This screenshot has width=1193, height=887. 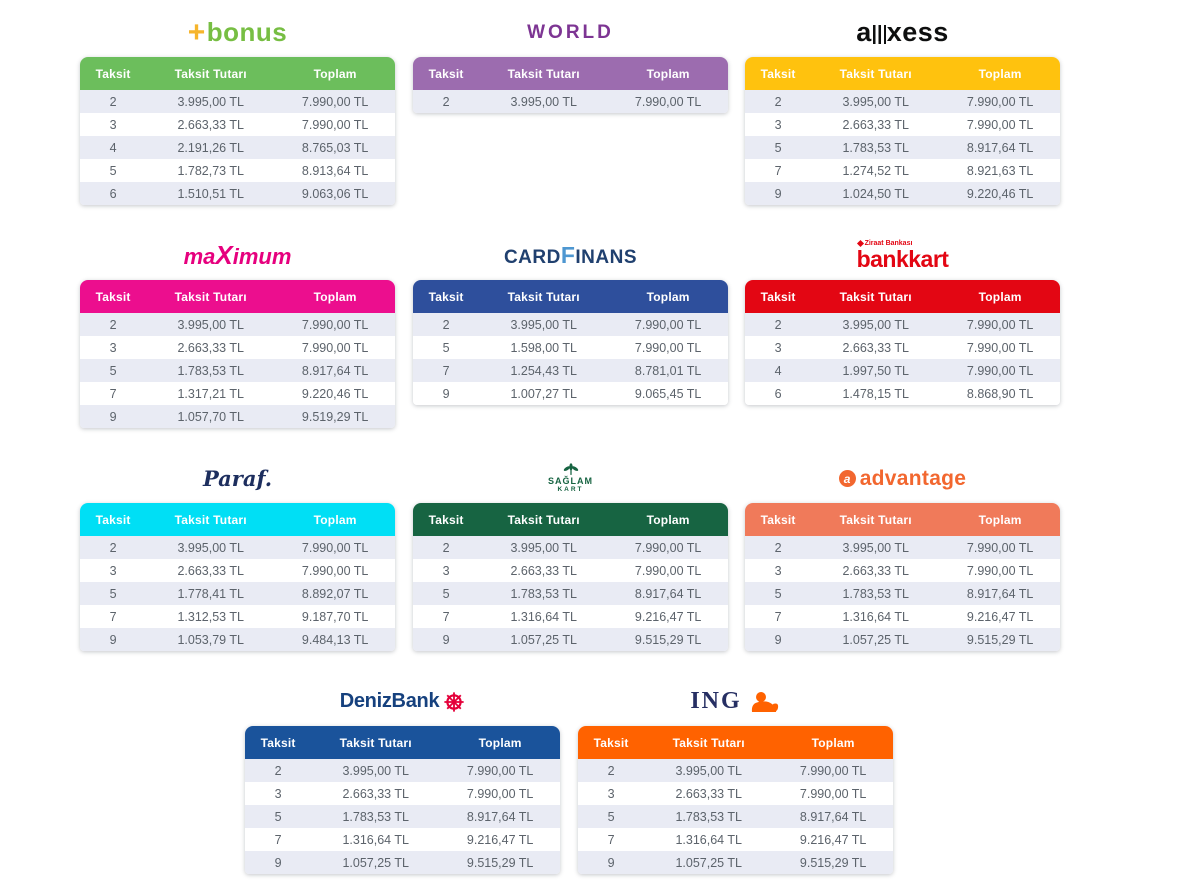 I want to click on bonus-logo-text: + bonus, so click(x=238, y=32).